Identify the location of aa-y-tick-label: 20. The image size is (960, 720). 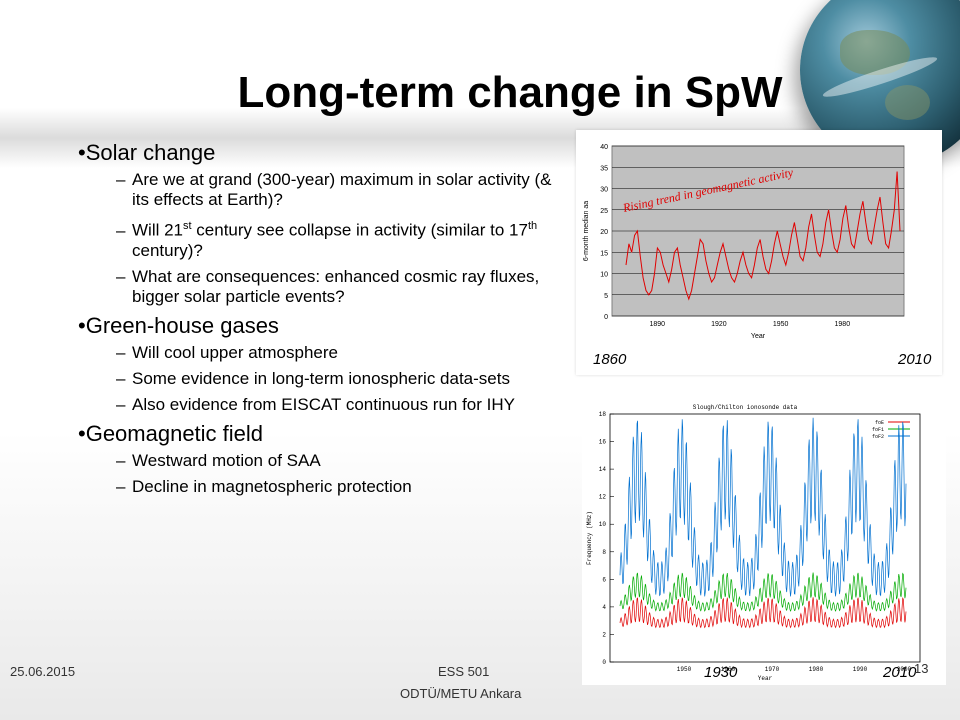
(604, 232).